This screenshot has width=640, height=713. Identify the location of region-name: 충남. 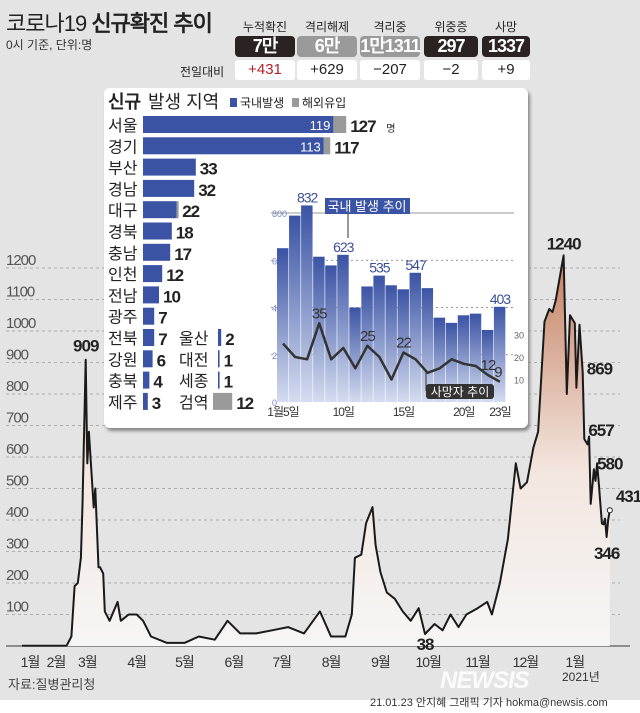
(123, 254).